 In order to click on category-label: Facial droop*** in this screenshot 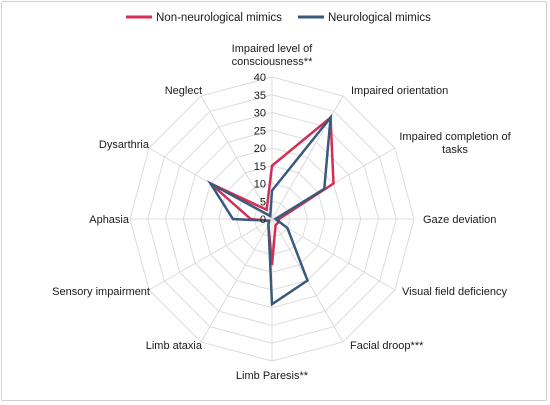, I will do `click(387, 346)`.